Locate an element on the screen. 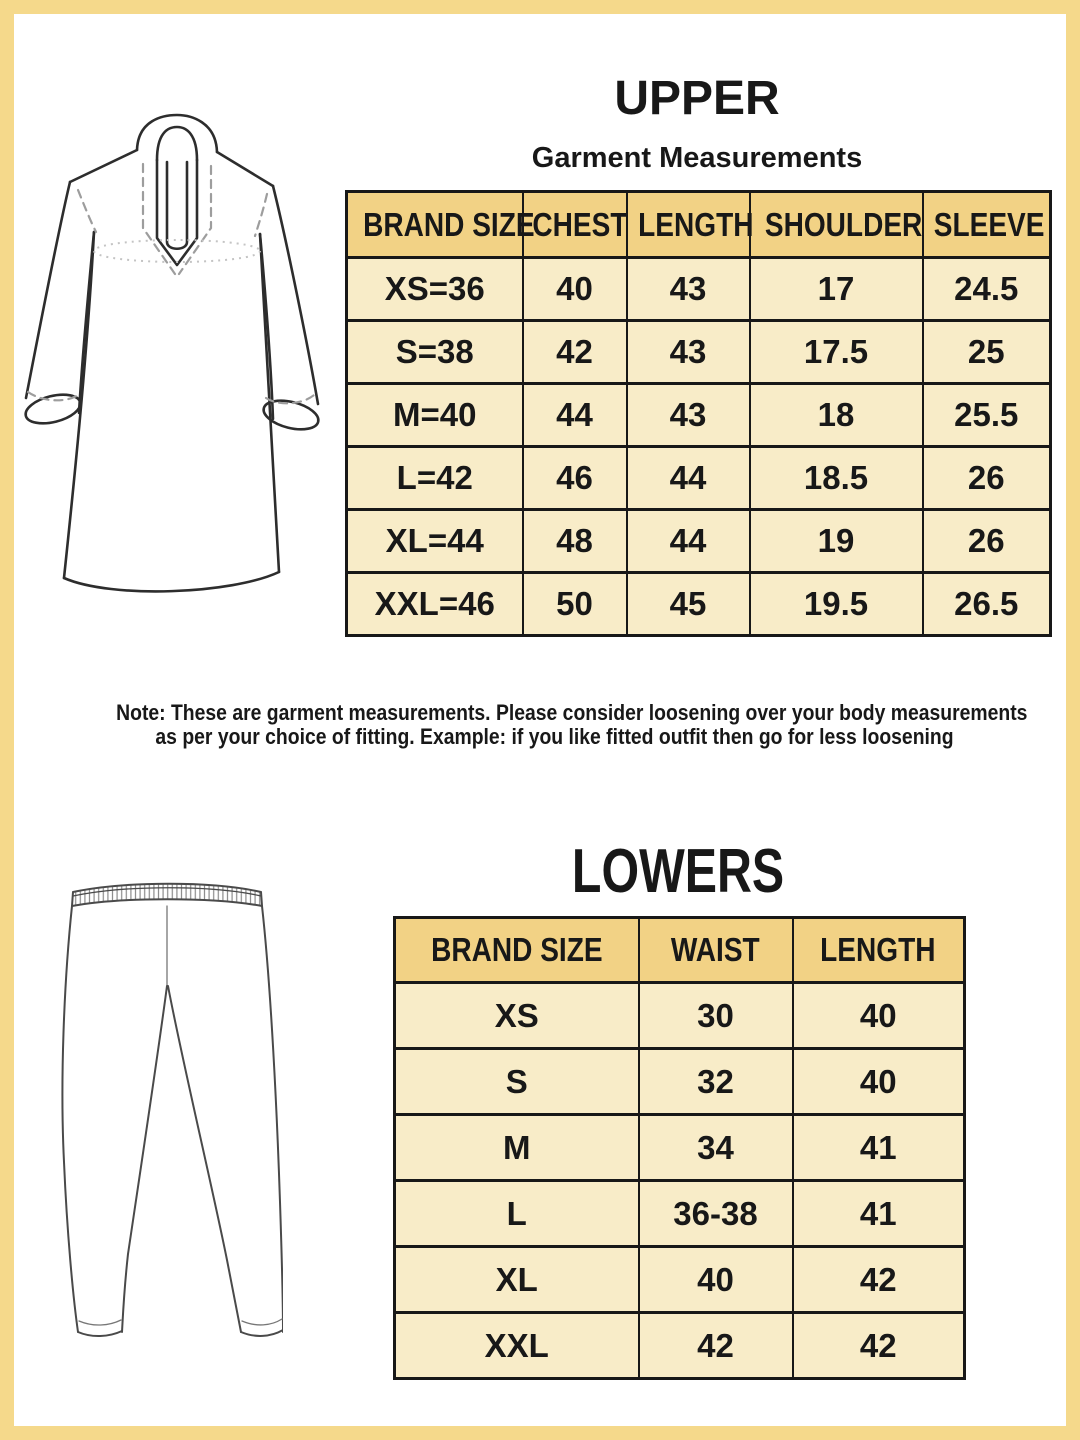 The image size is (1080, 1440). table-row: L=42 46 44 18.5 26 is located at coordinates (698, 478).